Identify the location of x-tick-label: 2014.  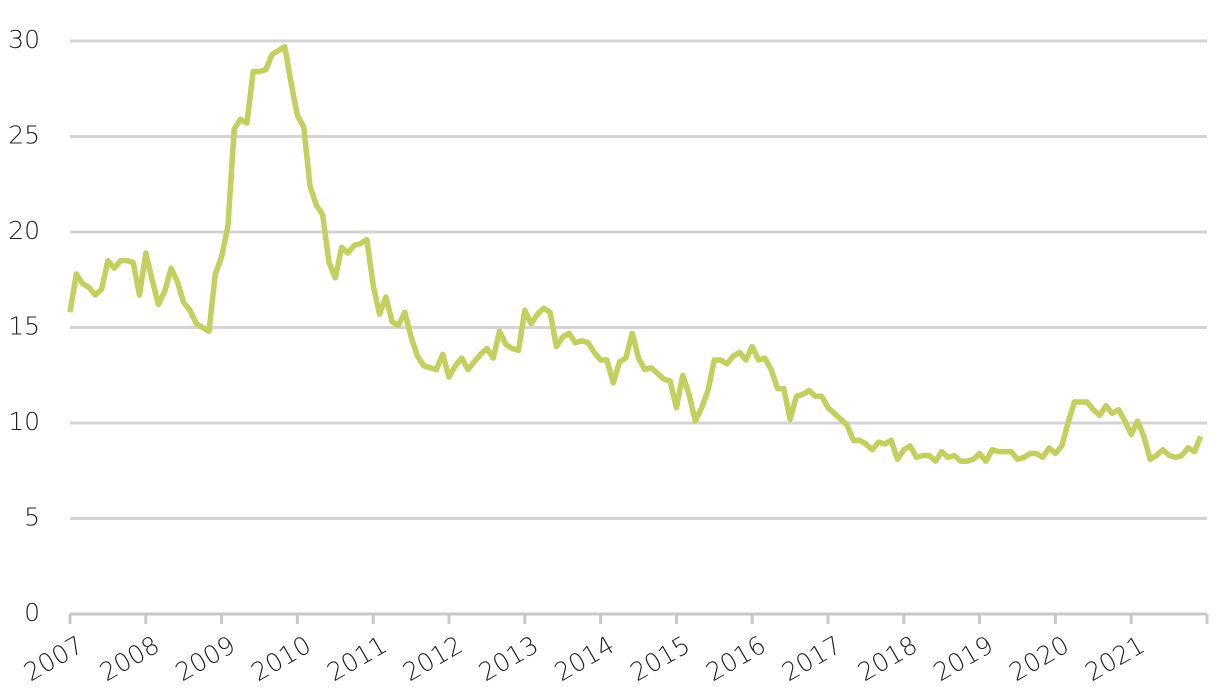
(584, 658).